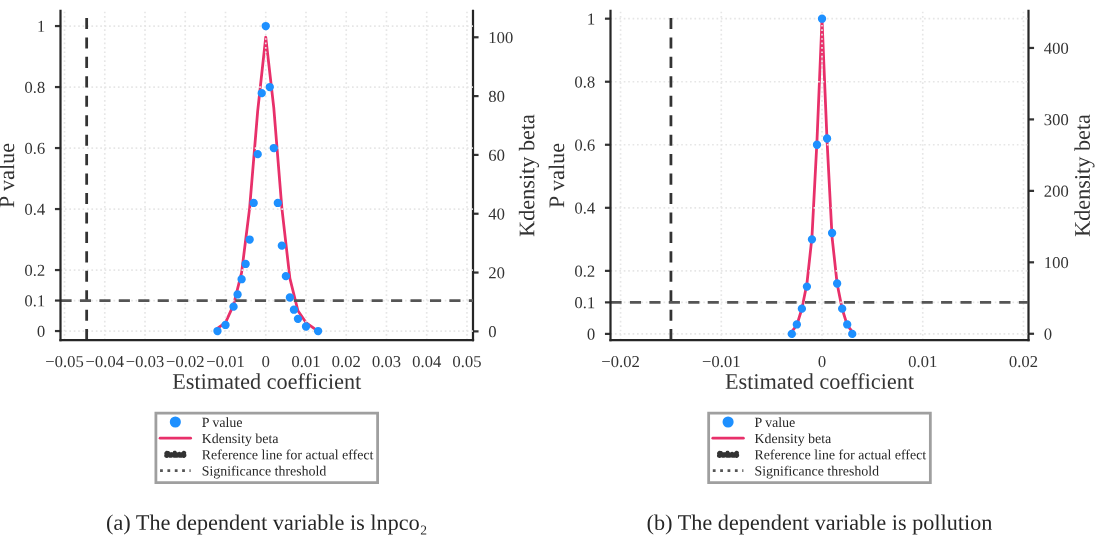 The image size is (1100, 540). Describe the element at coordinates (145, 361) in the screenshot. I see `x-tick-label: −0.03` at that location.